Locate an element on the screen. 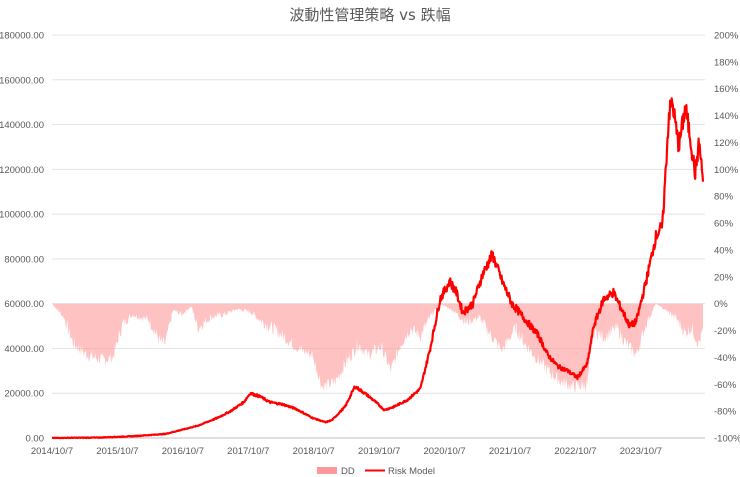 This screenshot has width=740, height=477. y-right-tick-label: -100% is located at coordinates (727, 439).